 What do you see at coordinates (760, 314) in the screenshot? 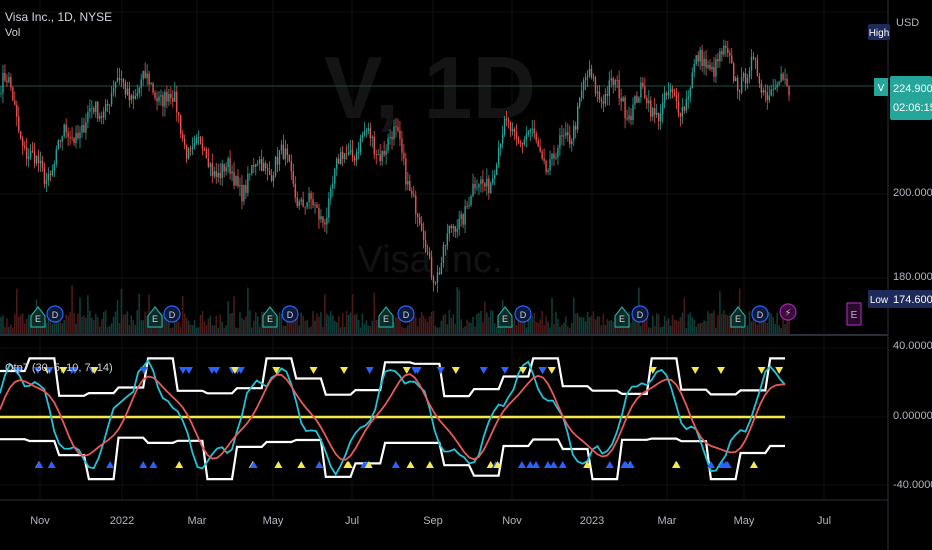
I see `dividend-badge-shape` at bounding box center [760, 314].